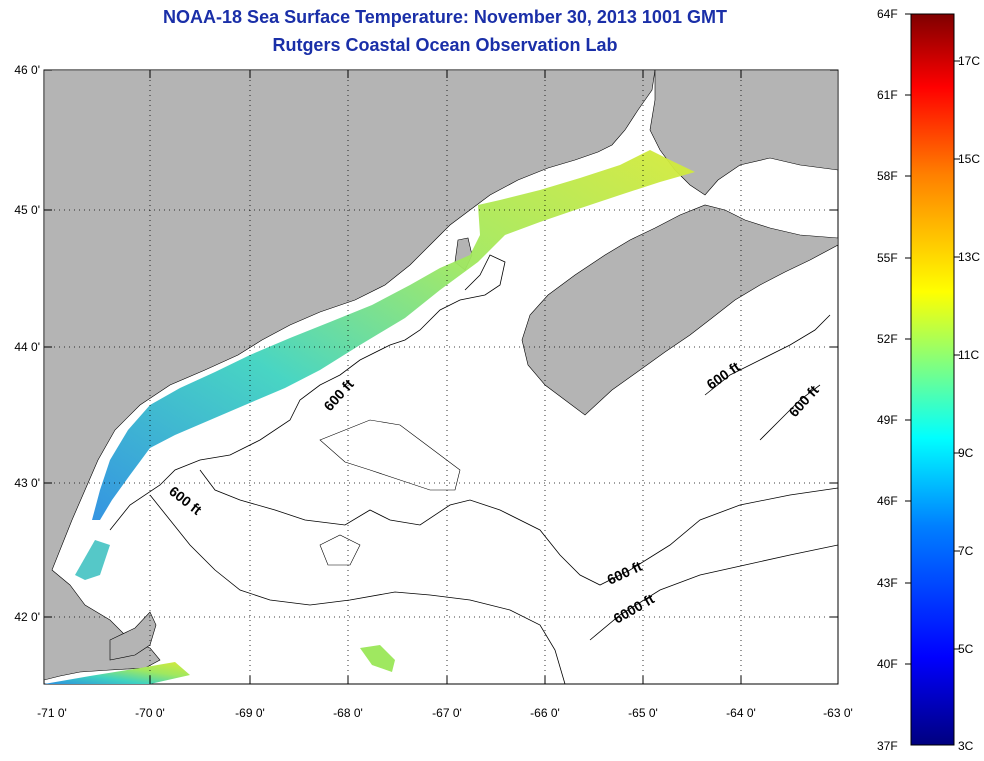 This screenshot has height=761, width=984. Describe the element at coordinates (969, 257) in the screenshot. I see `cb-c-13: 13C` at that location.